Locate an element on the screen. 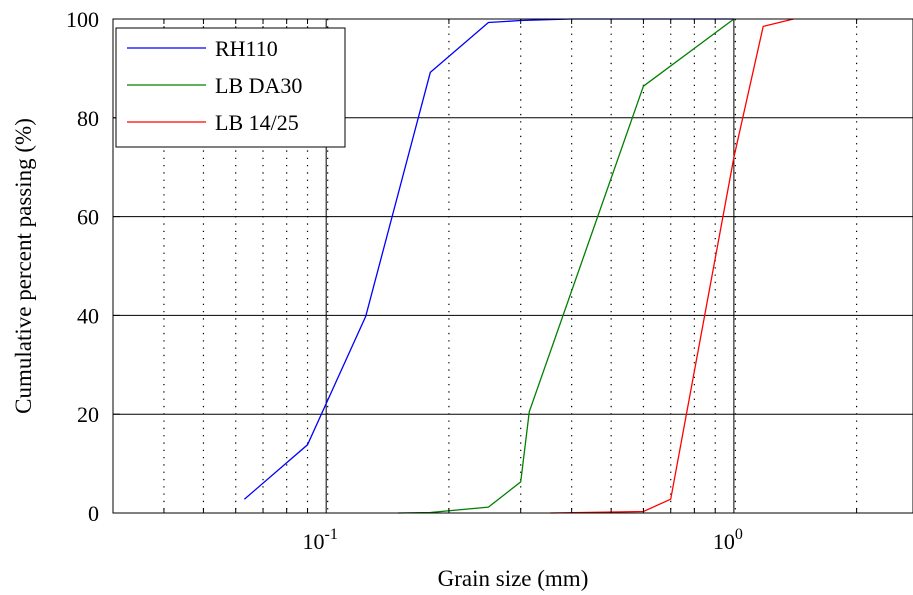 Image resolution: width=913 pixels, height=595 pixels. y-axis-title: Cumulative percent passing (%) is located at coordinates (23, 266).